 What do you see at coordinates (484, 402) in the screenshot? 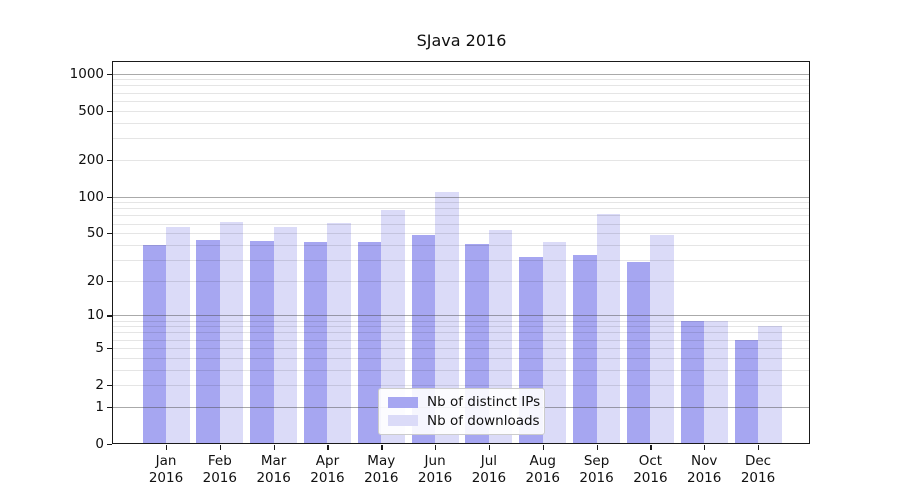
I see `legend-label-distinct-ips: Nb of distinct IPs` at bounding box center [484, 402].